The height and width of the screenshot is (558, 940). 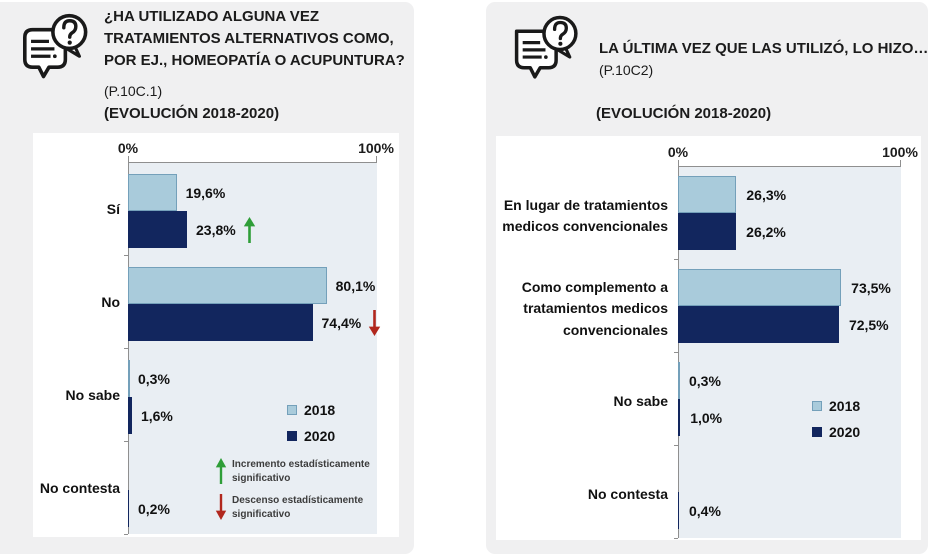 I want to click on value-label: 1,6%, so click(x=157, y=415).